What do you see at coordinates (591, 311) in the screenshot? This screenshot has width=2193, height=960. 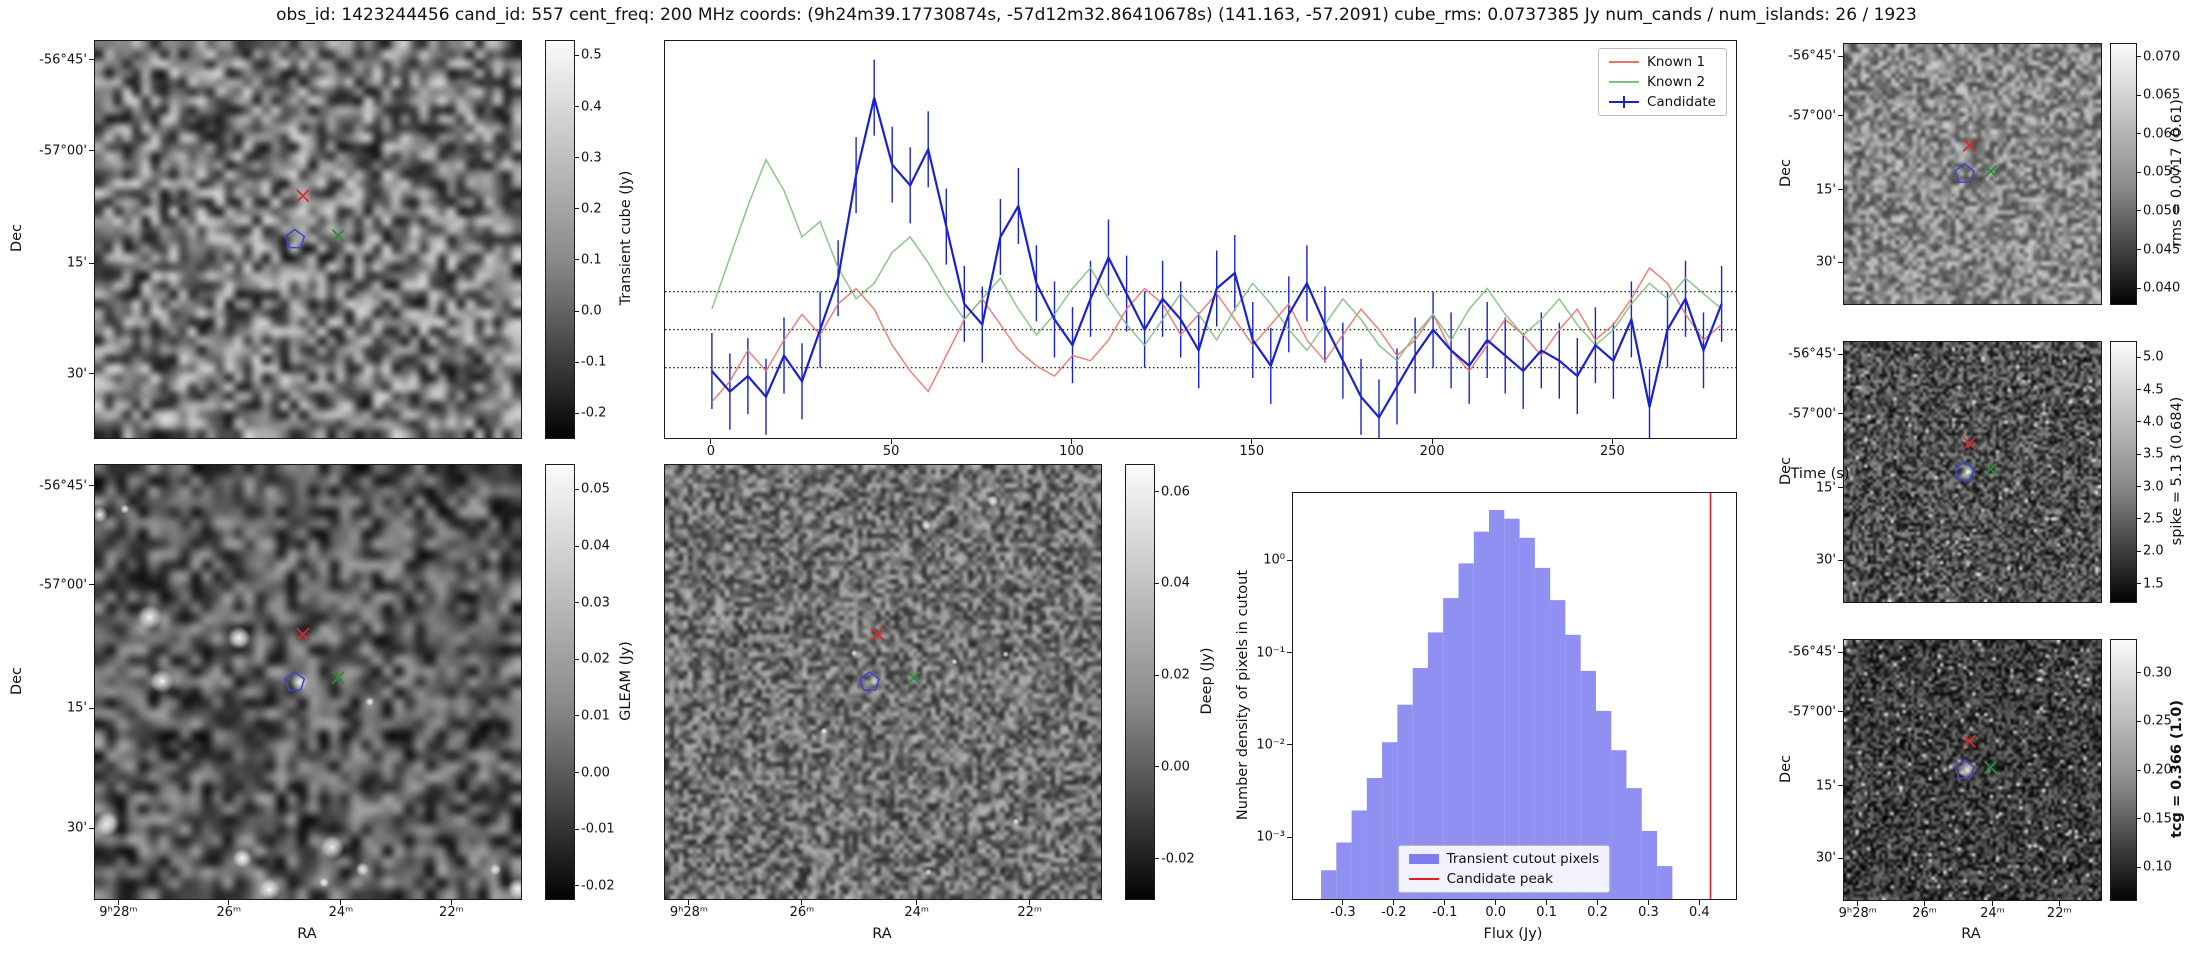 I see `tick-label: 0.0` at bounding box center [591, 311].